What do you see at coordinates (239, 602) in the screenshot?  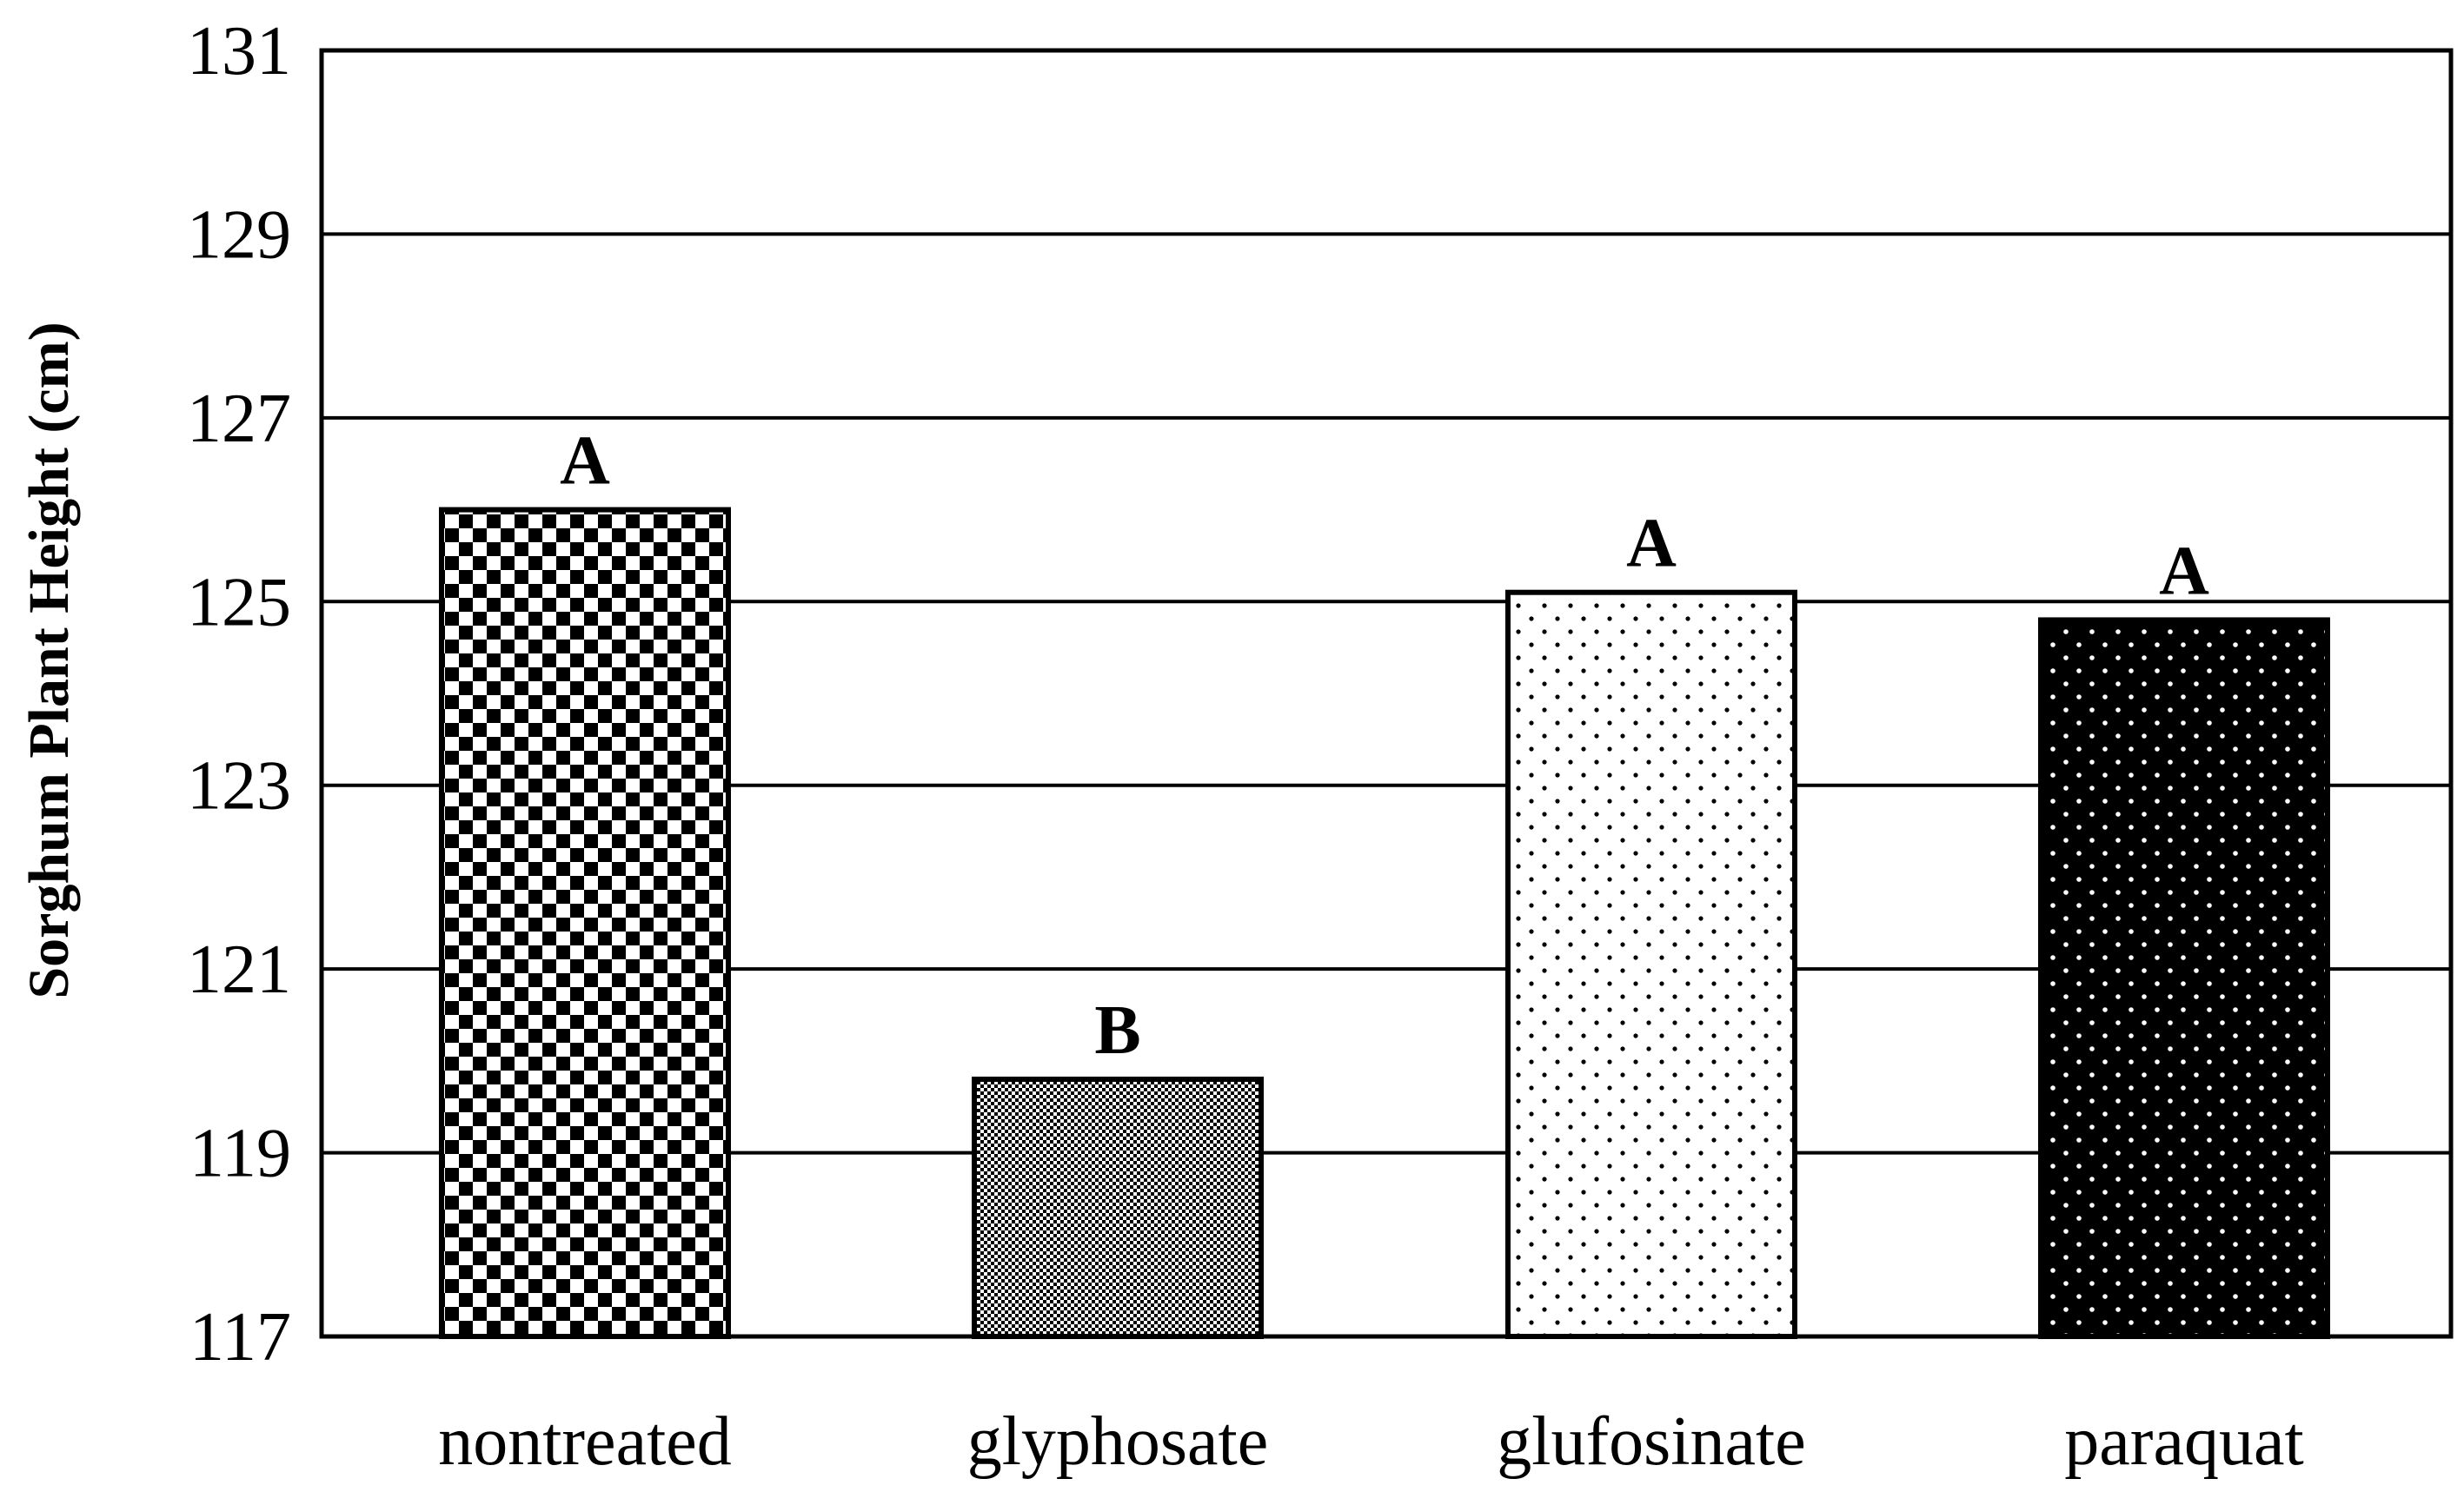 I see `y-tick-label: 125` at bounding box center [239, 602].